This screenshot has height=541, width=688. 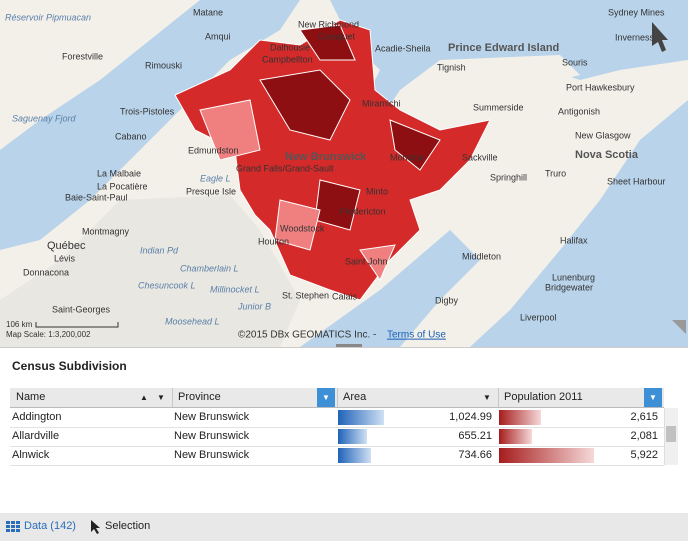 What do you see at coordinates (569, 287) in the screenshot?
I see `map-label: Bridgewater` at bounding box center [569, 287].